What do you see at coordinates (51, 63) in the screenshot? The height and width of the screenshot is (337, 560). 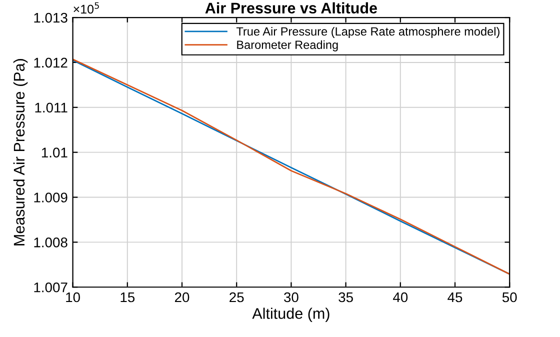 I see `y-tick-label: 1.012` at bounding box center [51, 63].